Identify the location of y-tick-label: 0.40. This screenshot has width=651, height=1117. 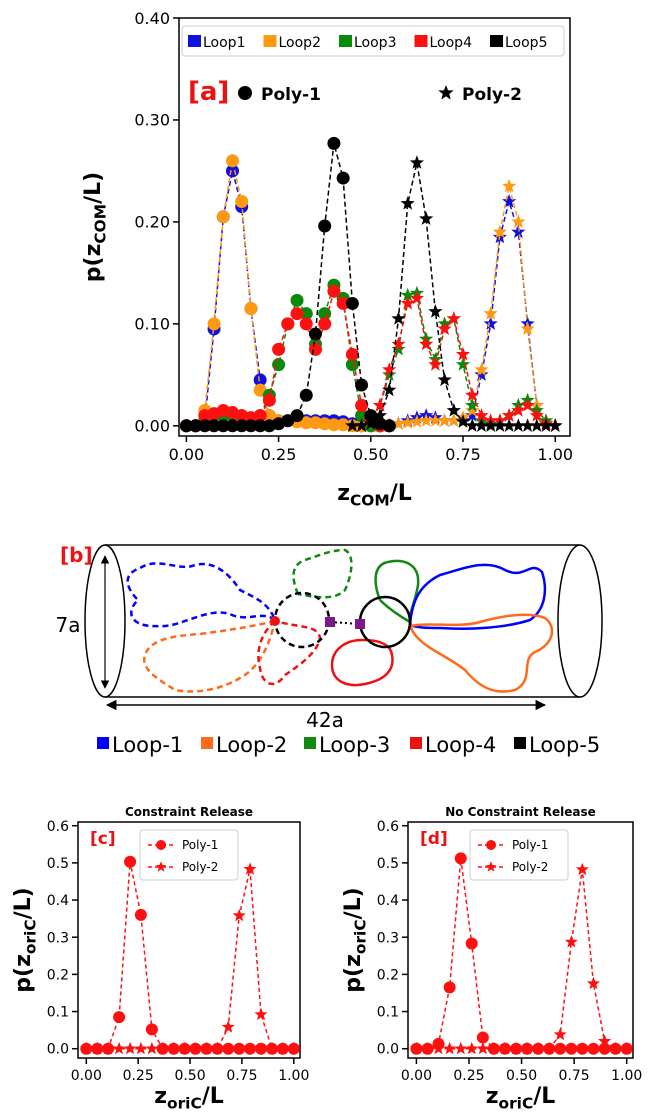
(152, 18).